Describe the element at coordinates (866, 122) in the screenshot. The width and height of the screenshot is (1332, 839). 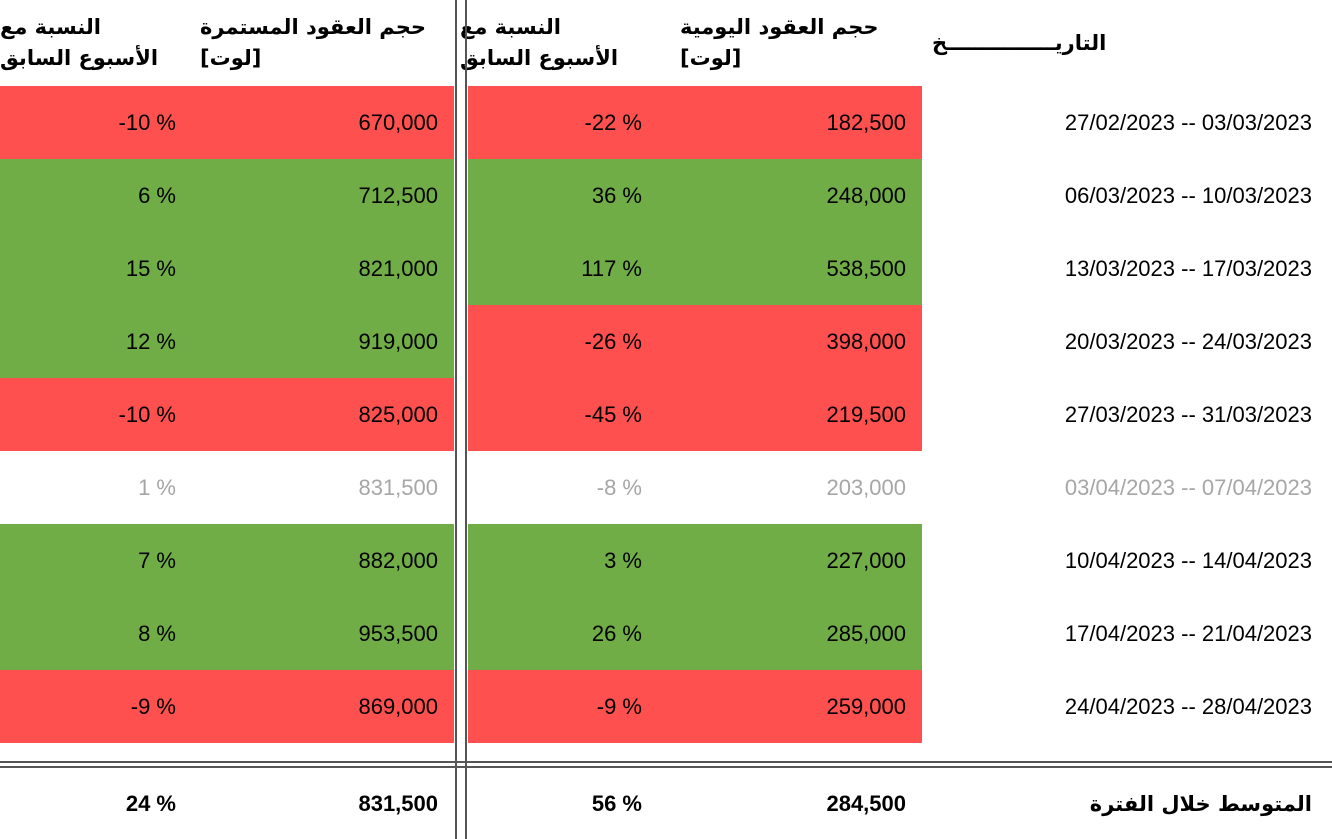
I see `daily-volume-cell: 182,500` at that location.